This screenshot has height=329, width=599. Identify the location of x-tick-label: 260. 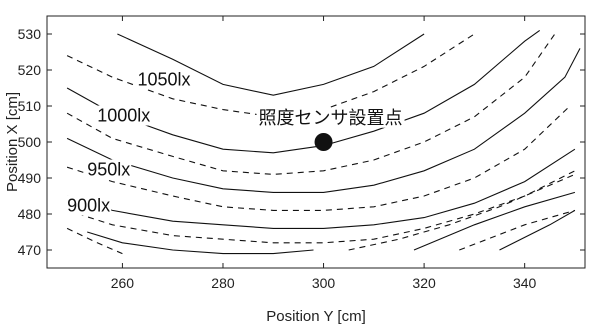
(123, 283).